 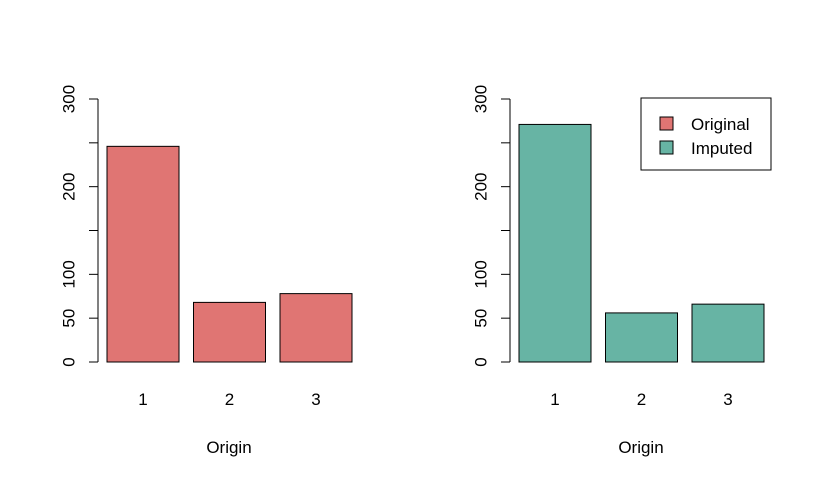 I want to click on legend: Original Imputed, so click(x=706, y=134).